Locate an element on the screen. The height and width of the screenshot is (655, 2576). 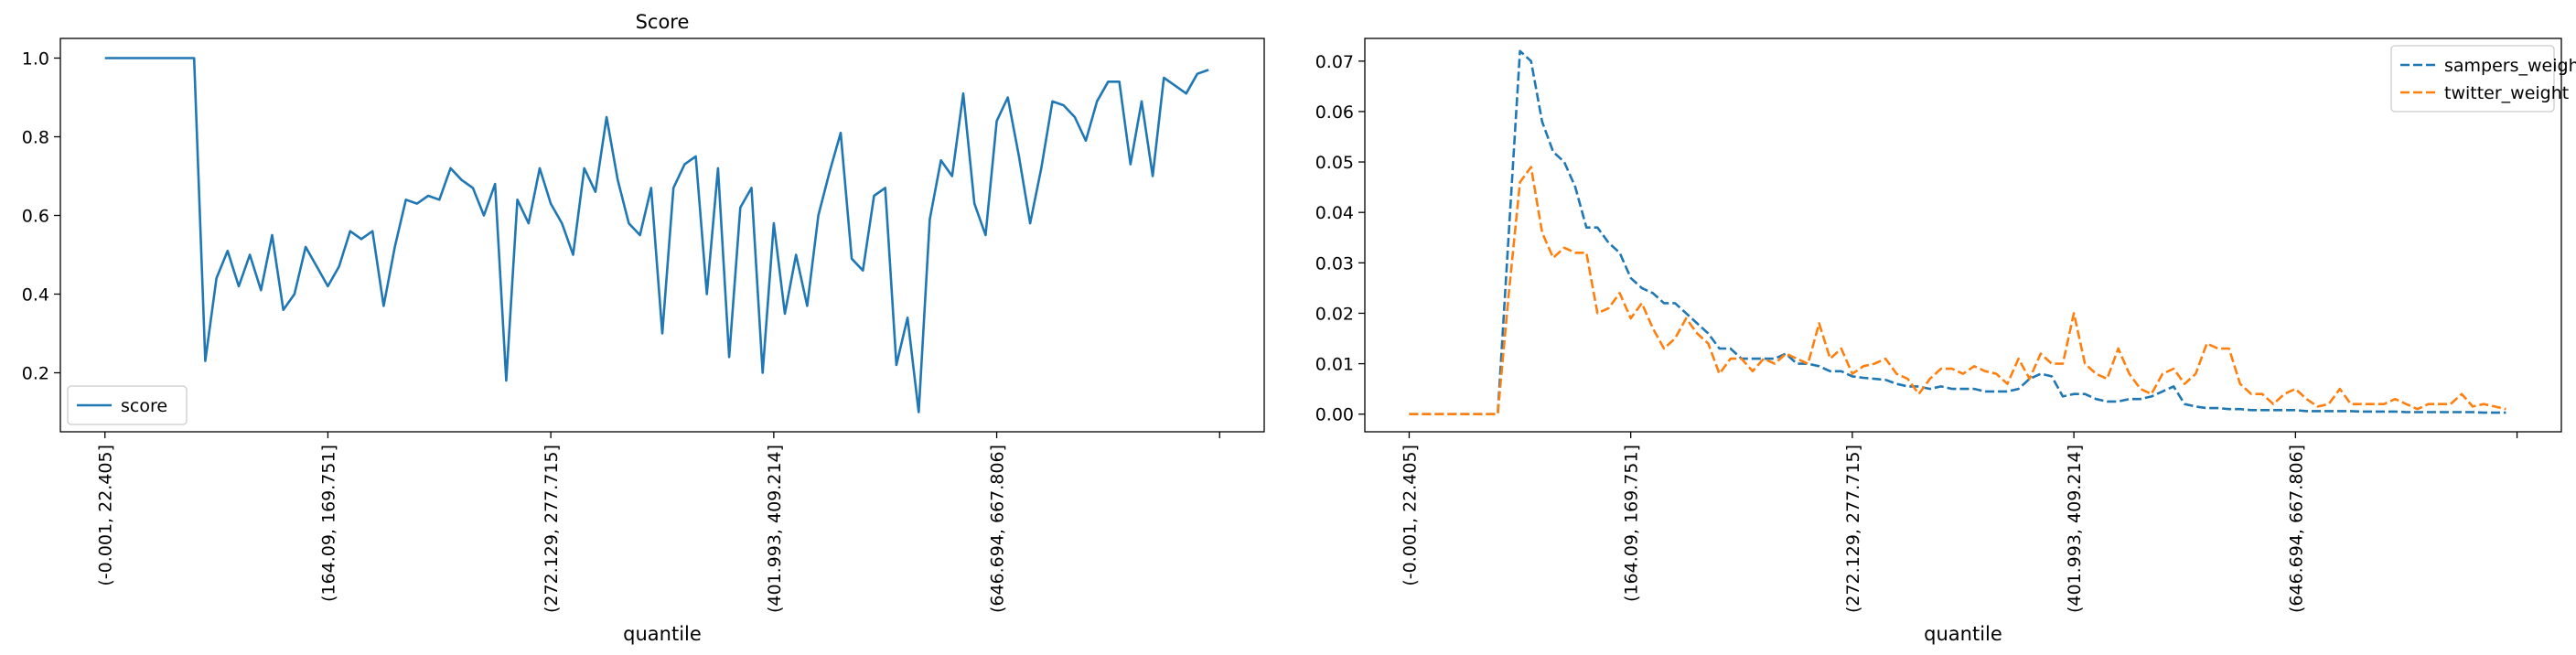
legend-label: score is located at coordinates (144, 406).